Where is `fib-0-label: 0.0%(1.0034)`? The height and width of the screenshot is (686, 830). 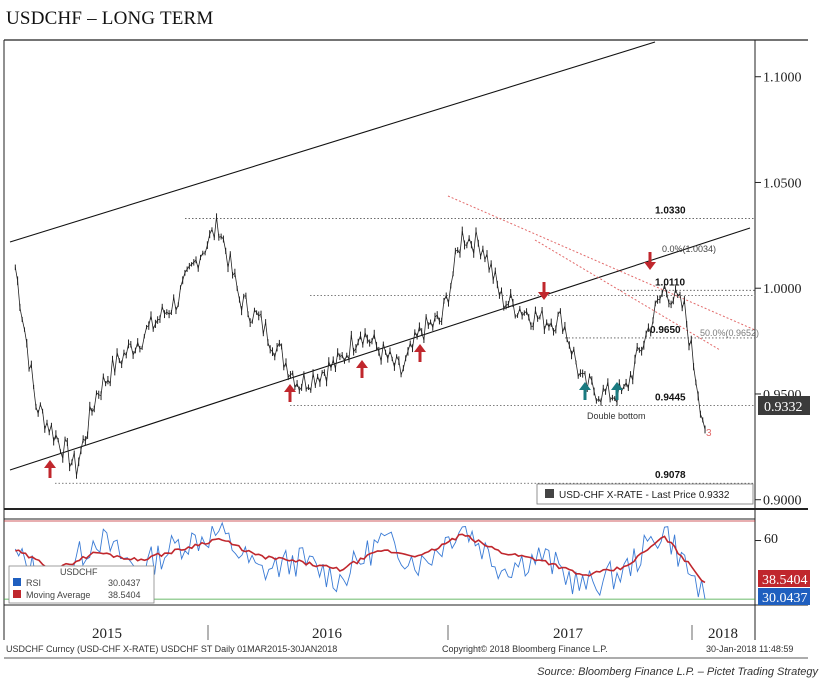 fib-0-label: 0.0%(1.0034) is located at coordinates (689, 249).